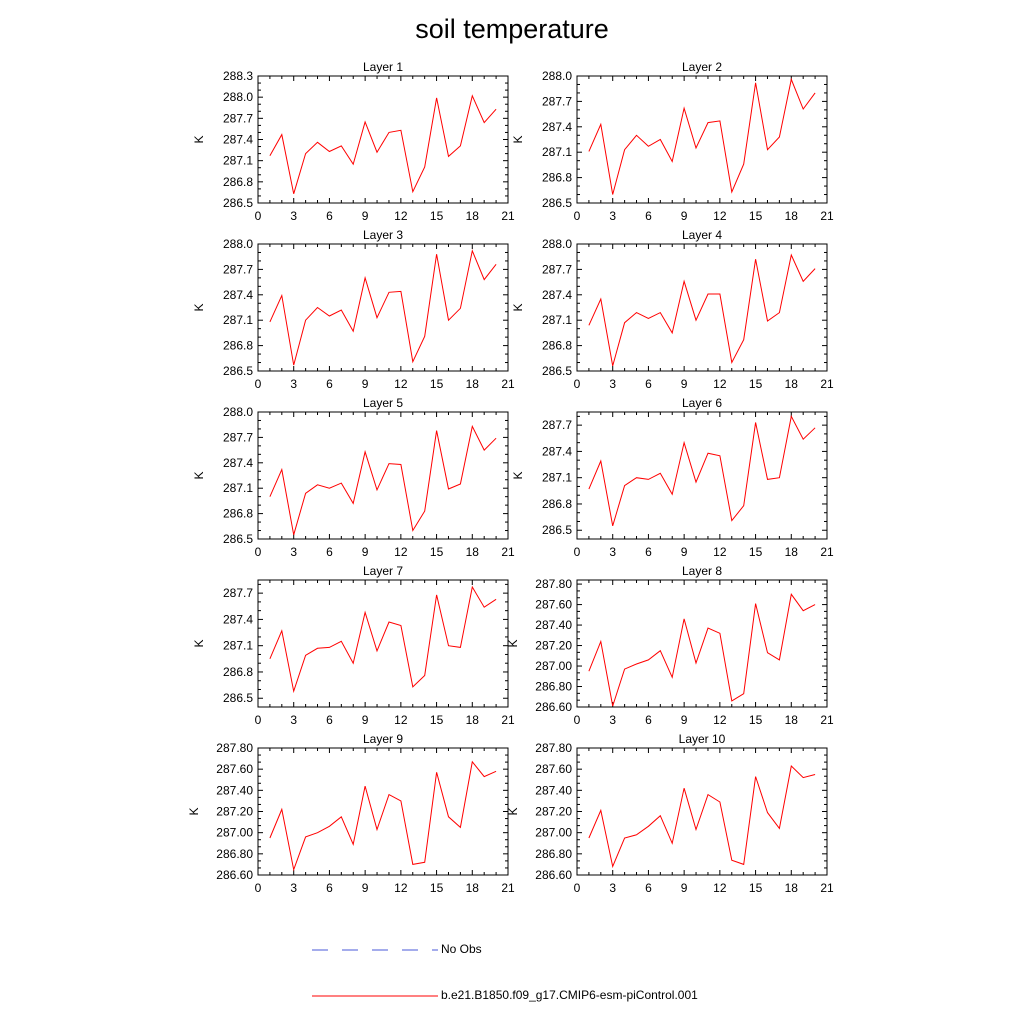  I want to click on y-tick-label: 286.80, so click(234, 854).